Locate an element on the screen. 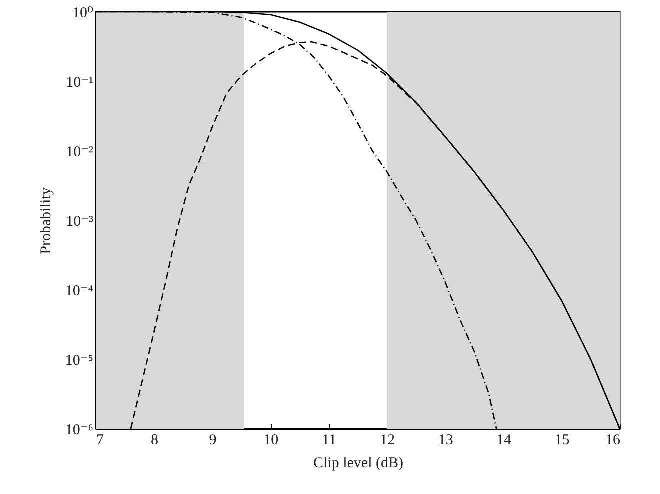  y-tick-label: 10⁻⁵ is located at coordinates (79, 361).